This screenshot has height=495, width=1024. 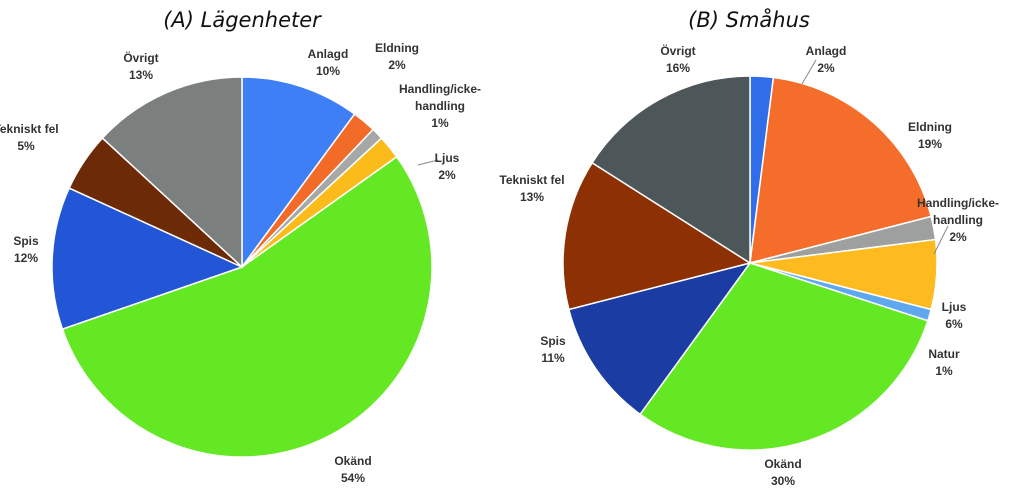 What do you see at coordinates (353, 478) in the screenshot?
I see `slice-value-label: 54%` at bounding box center [353, 478].